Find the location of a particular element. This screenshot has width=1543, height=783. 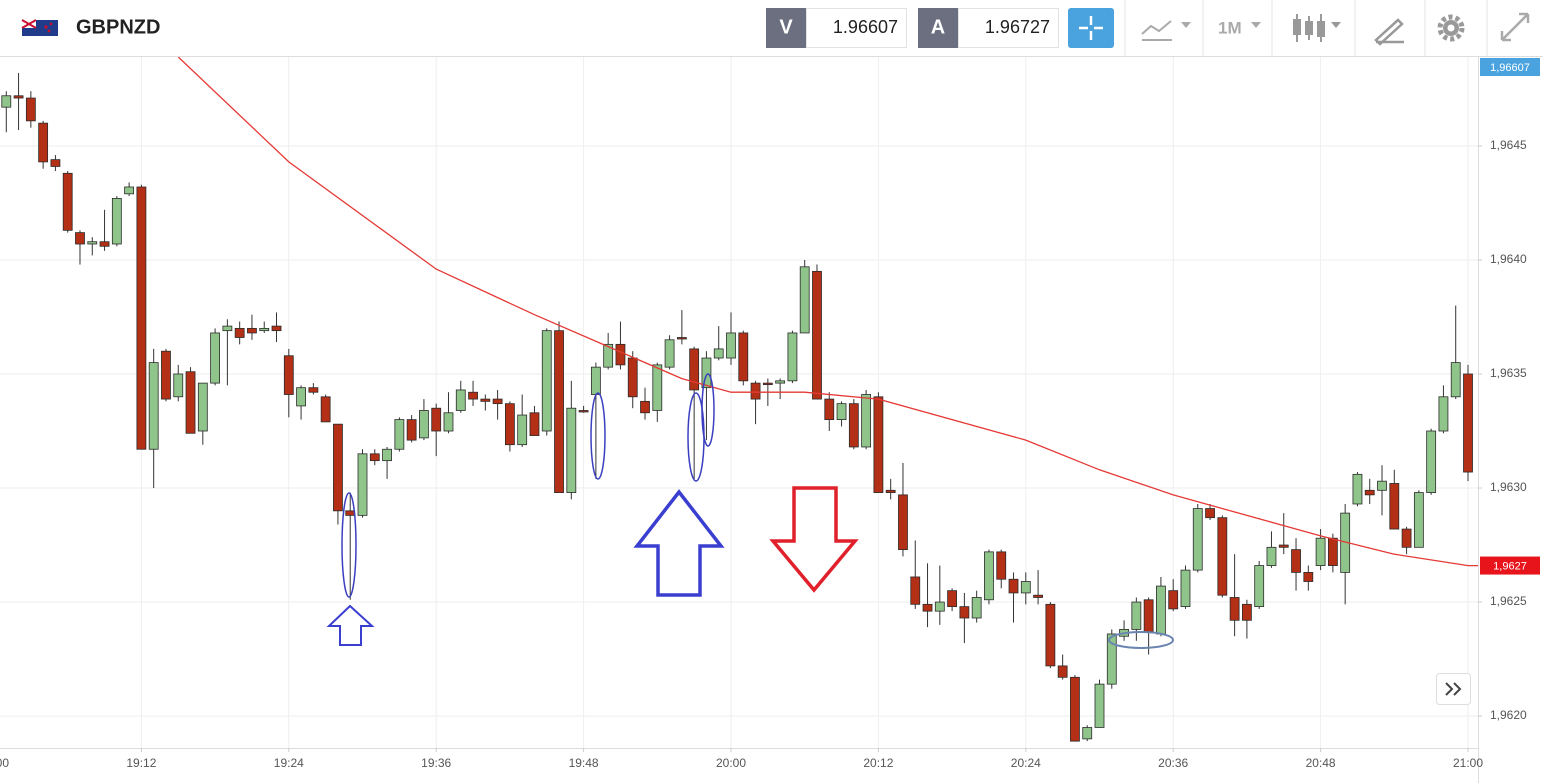

y-tick-label: 1,9630 is located at coordinates (1508, 487).